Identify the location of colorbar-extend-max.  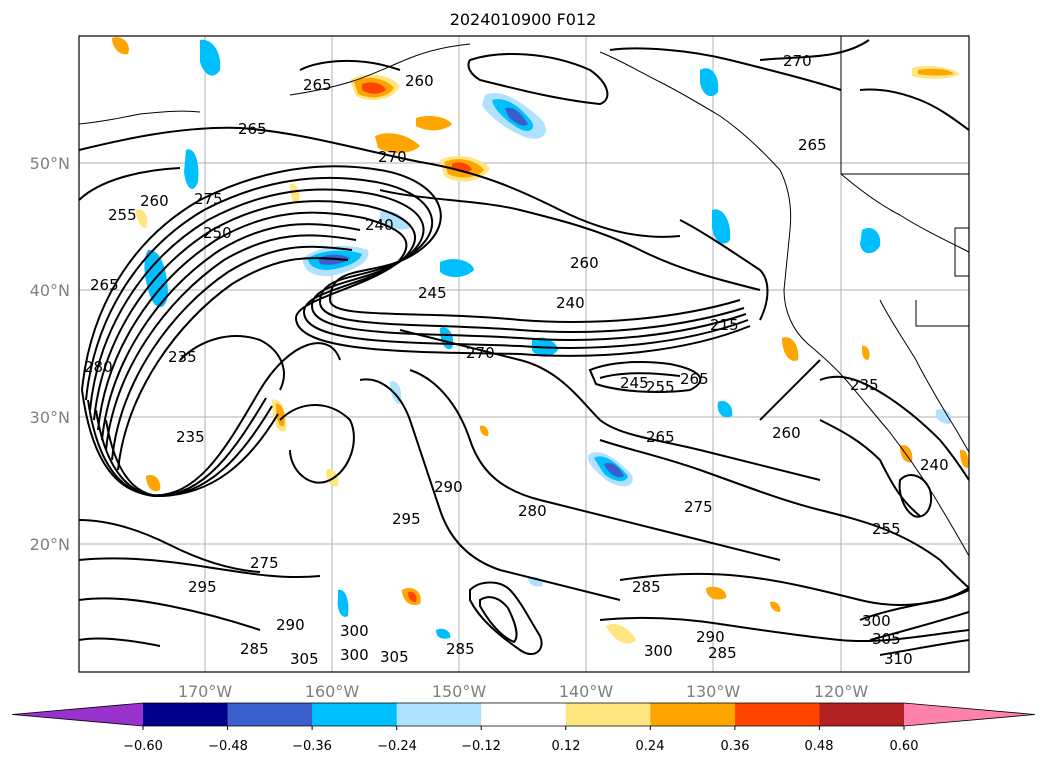
(969, 714).